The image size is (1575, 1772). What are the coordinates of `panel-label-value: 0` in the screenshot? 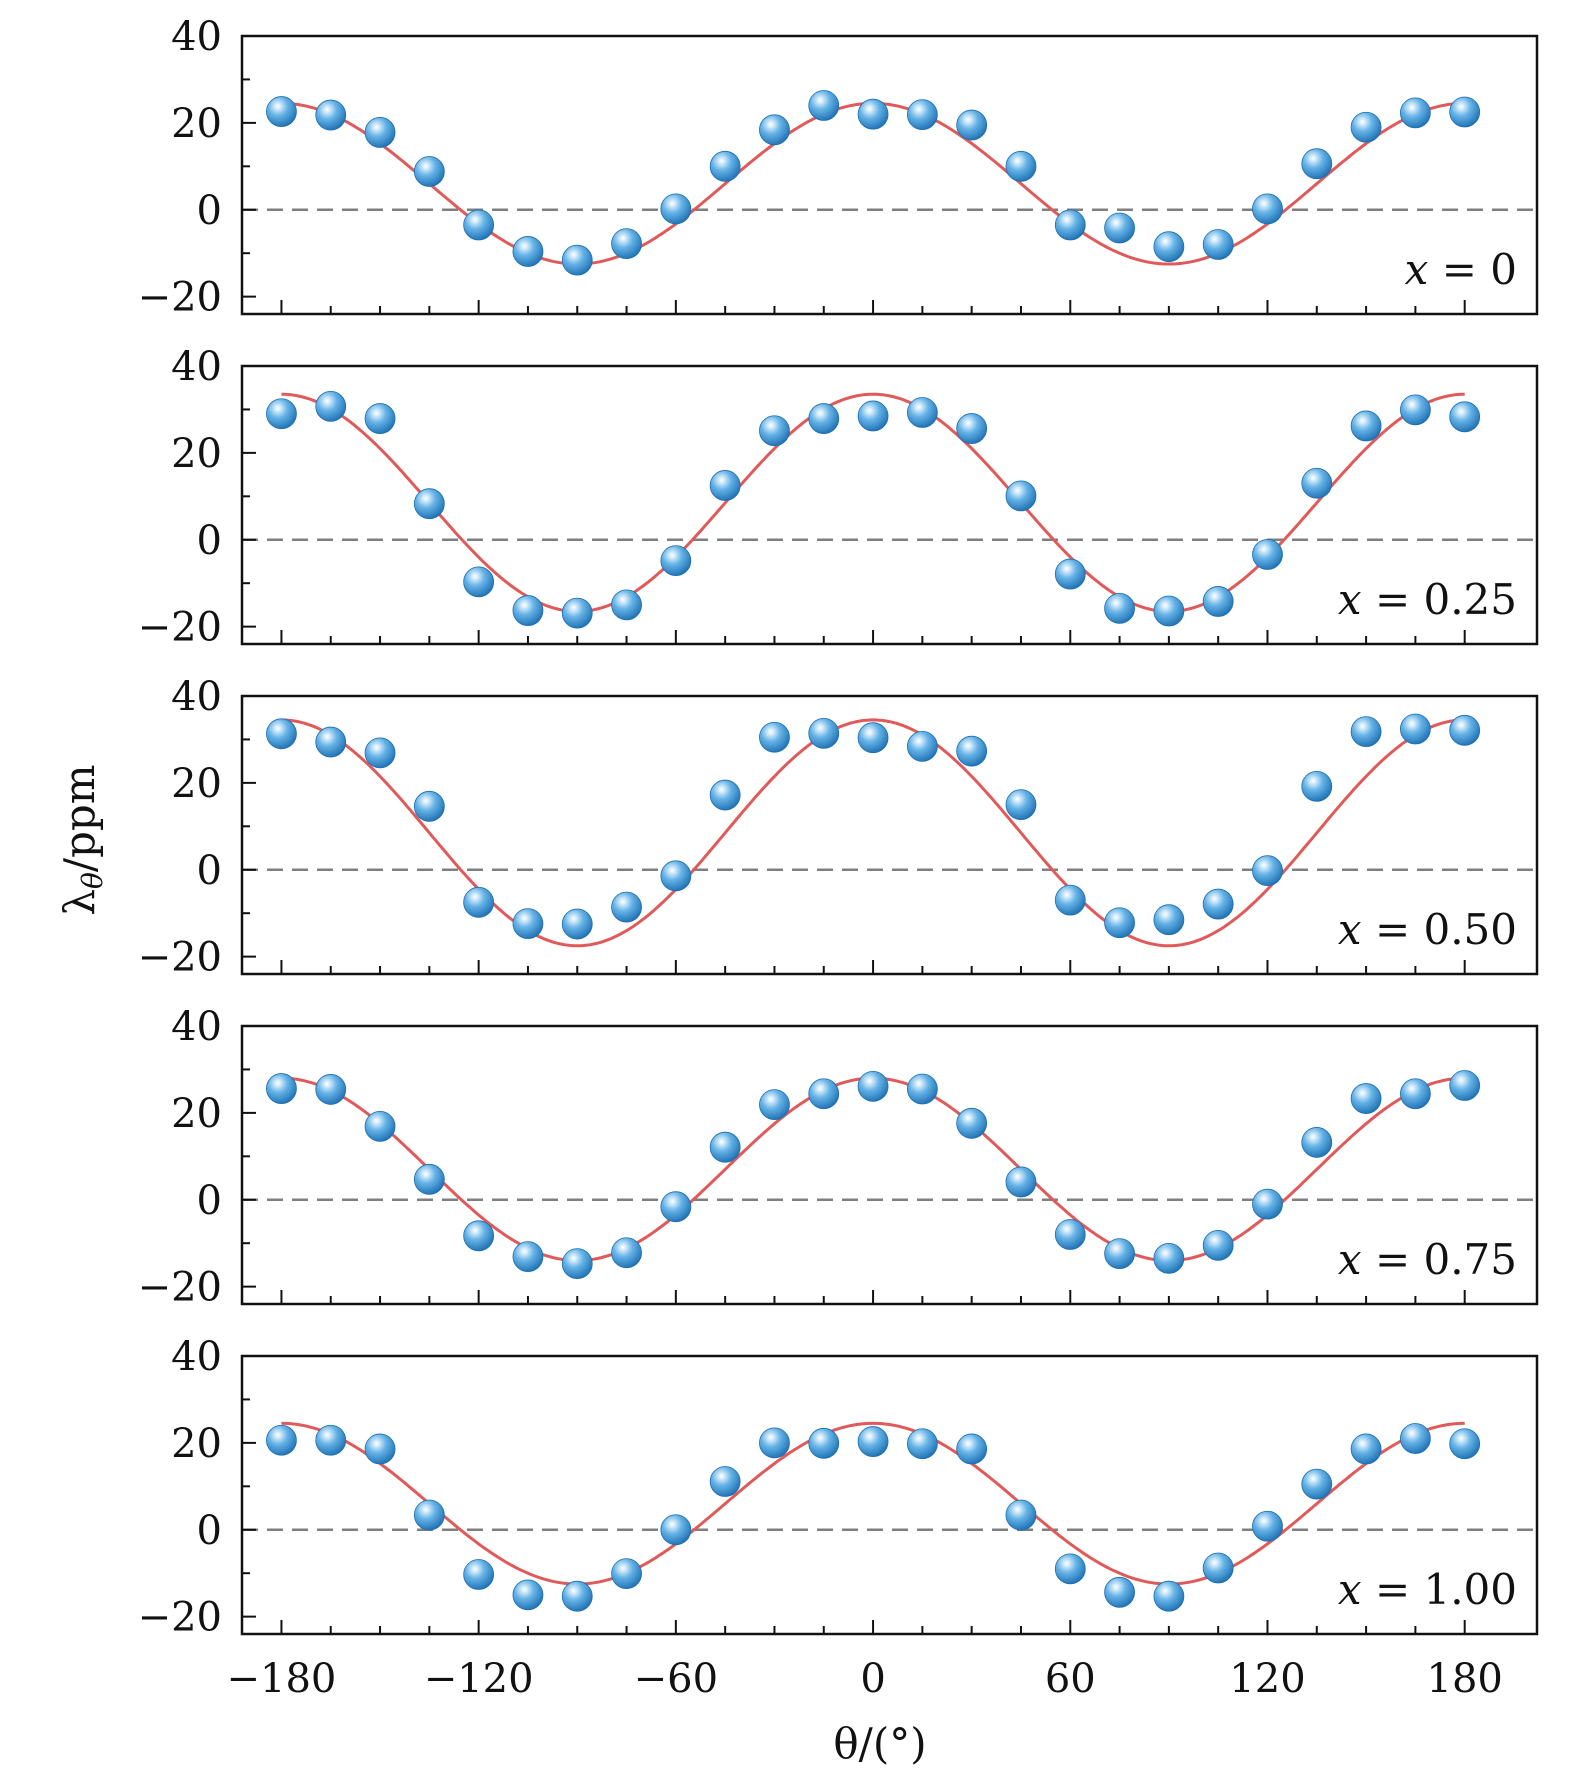 It's located at (1503, 269).